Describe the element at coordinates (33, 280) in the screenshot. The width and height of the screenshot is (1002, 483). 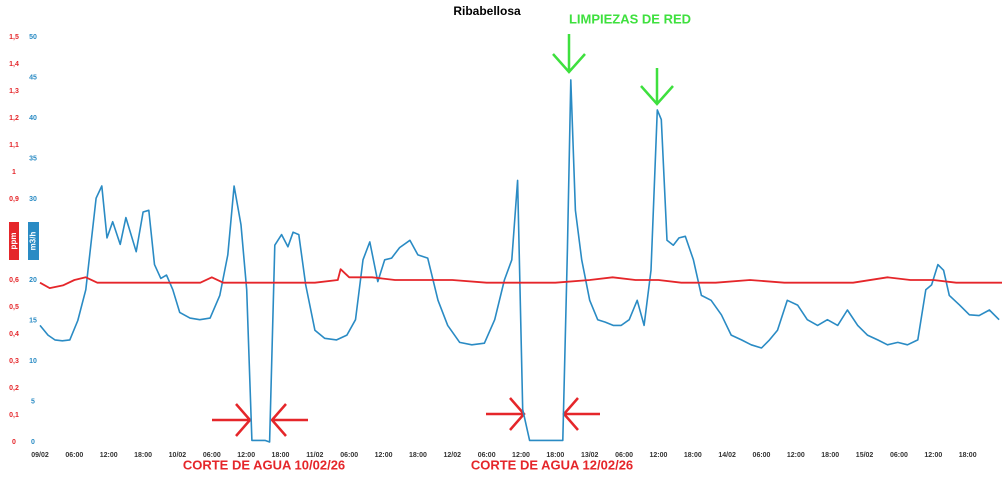
I see `y2-tick-label: 20` at that location.